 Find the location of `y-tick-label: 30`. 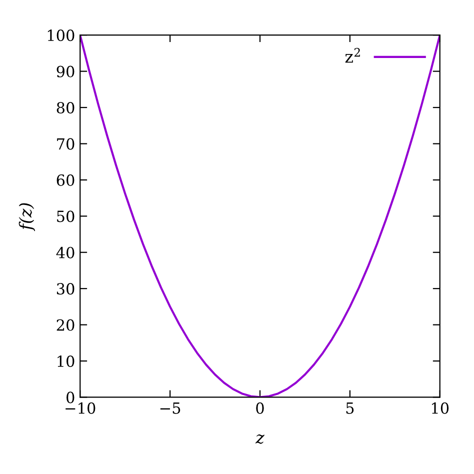

y-tick-label: 30 is located at coordinates (65, 289).